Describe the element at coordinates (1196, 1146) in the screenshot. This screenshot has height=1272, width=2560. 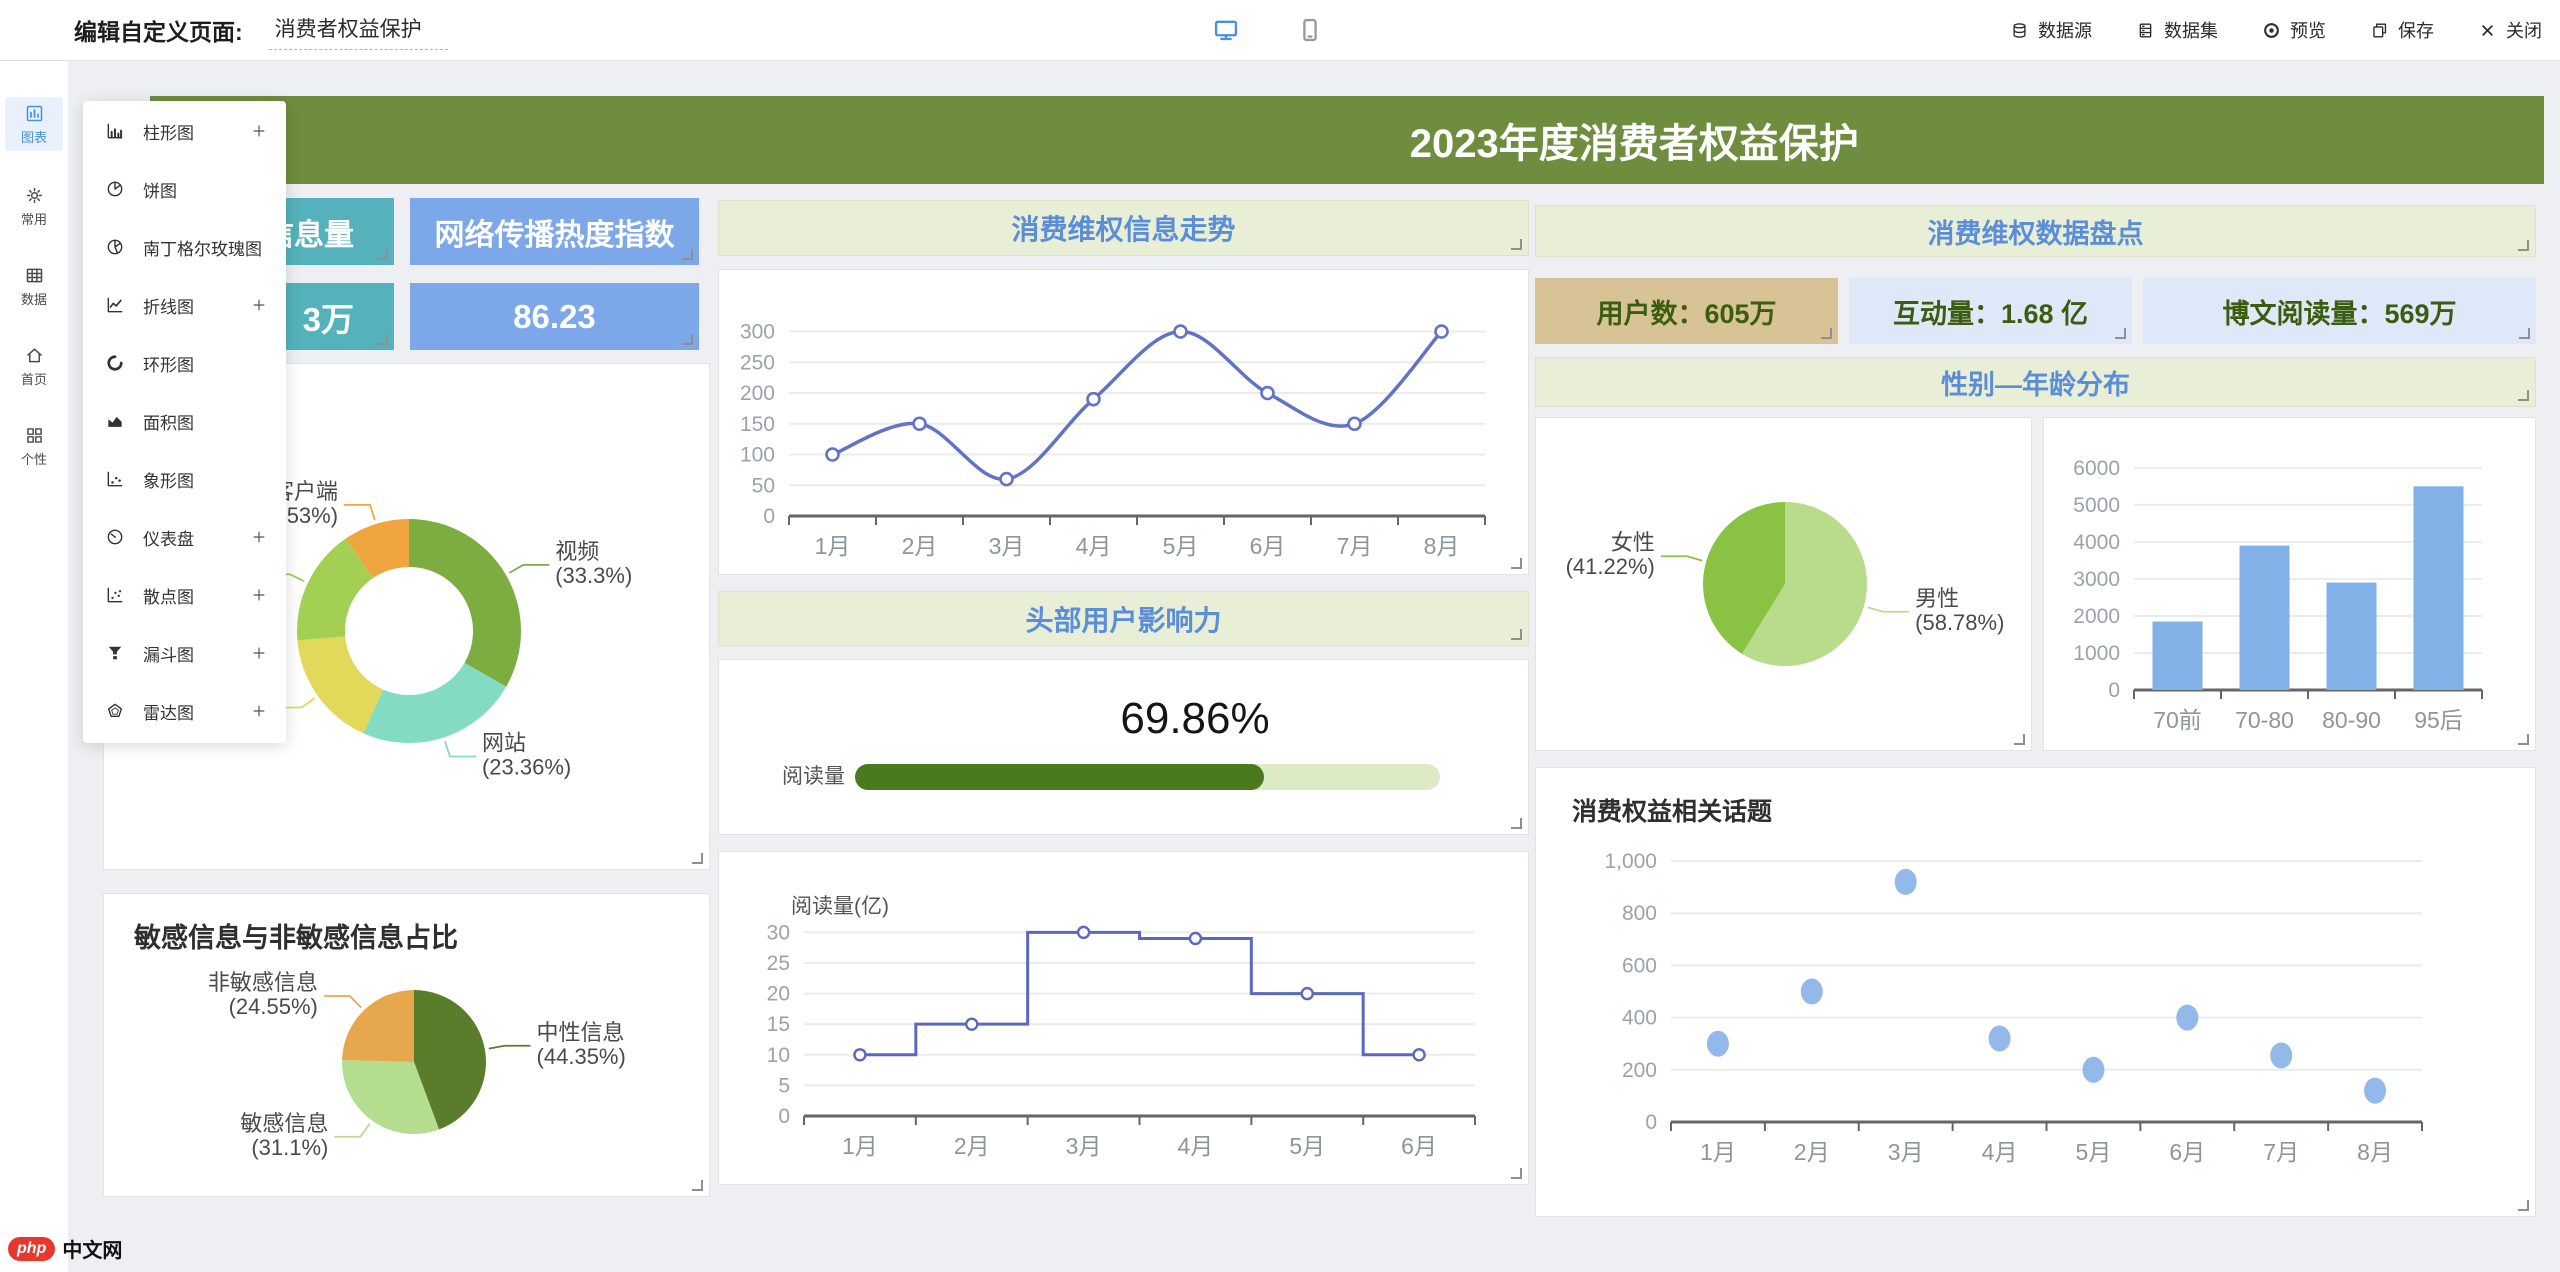
I see `svg-text: 4月` at that location.